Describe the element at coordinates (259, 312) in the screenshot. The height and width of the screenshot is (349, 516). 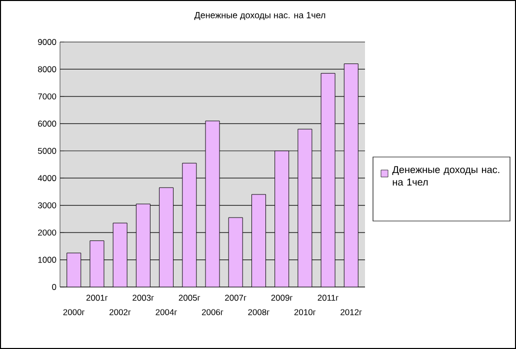
I see `x-tick-label: 2008г` at that location.